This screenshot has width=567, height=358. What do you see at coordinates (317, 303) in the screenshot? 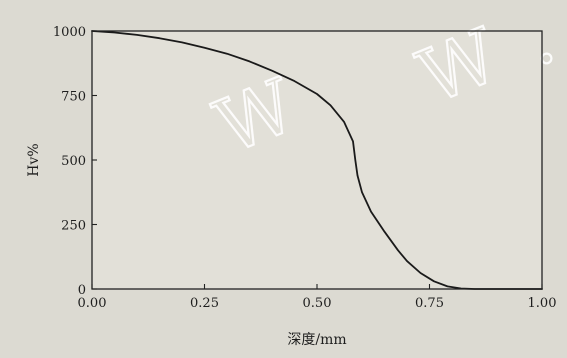
I see `x-tick-label: 0.50` at bounding box center [317, 303].